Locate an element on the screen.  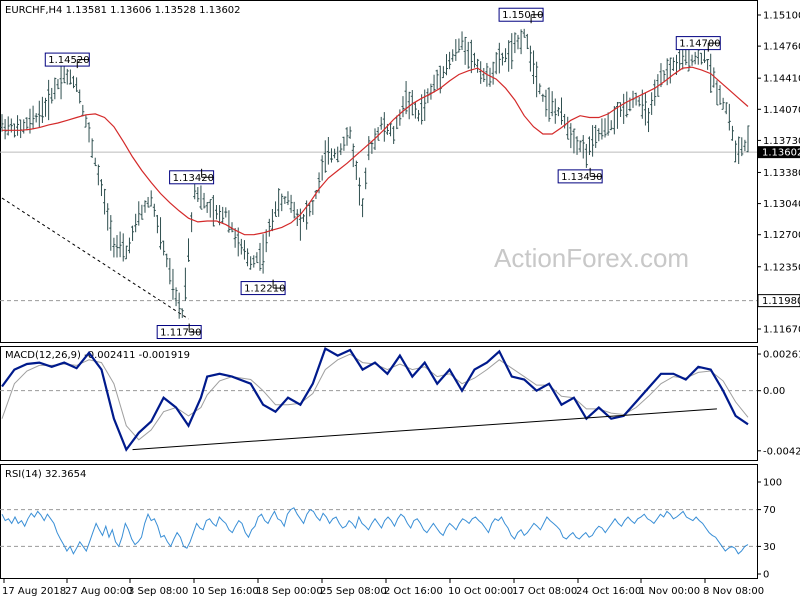
x-tick-label: 2 Oct 16:00 is located at coordinates (413, 591).